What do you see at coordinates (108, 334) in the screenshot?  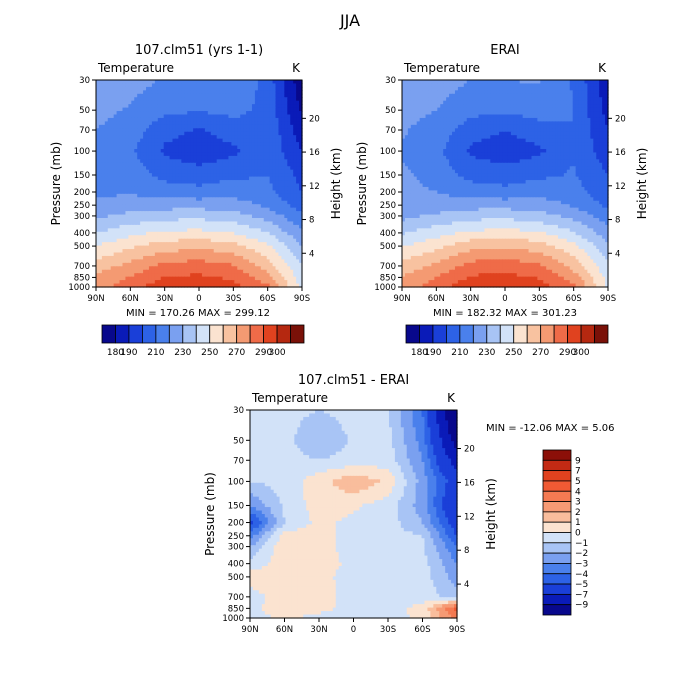 I see `colorbar-box` at bounding box center [108, 334].